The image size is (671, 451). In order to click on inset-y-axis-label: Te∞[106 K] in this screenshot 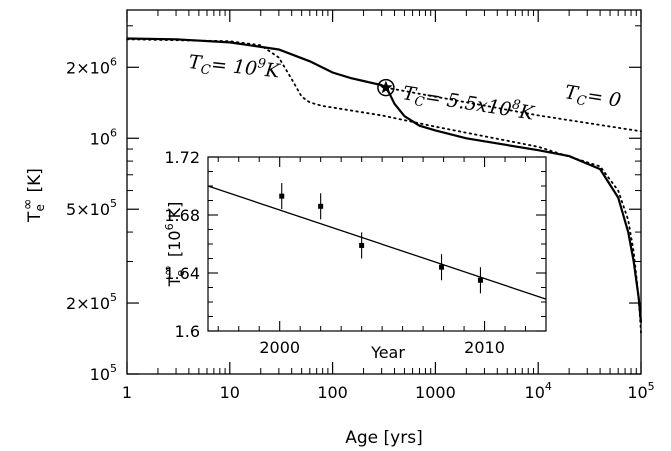, I will do `click(174, 245)`.